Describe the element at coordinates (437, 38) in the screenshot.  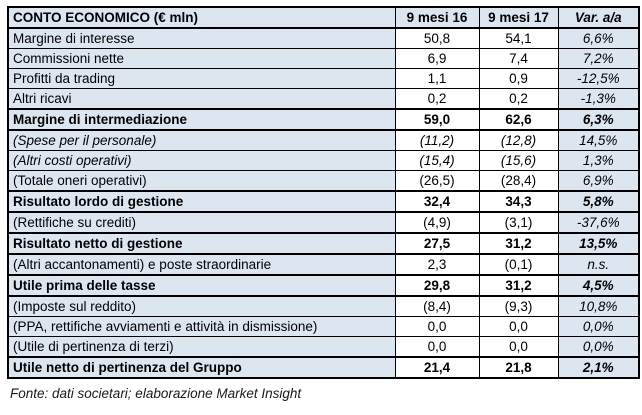
I see `value-9mesi16: 50,8` at that location.